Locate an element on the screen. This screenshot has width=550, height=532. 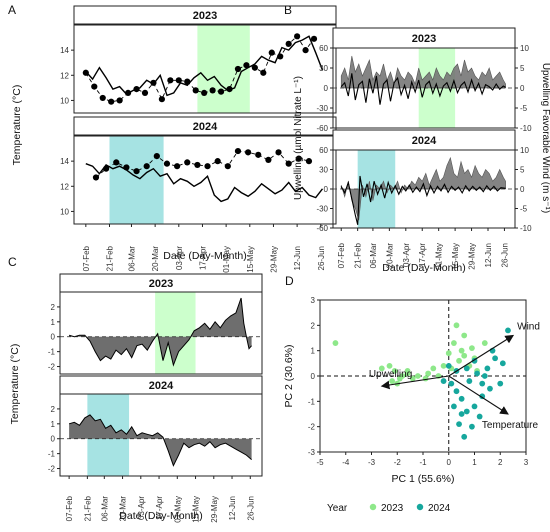
d-legend-title: Year is located at coordinates (337, 508).